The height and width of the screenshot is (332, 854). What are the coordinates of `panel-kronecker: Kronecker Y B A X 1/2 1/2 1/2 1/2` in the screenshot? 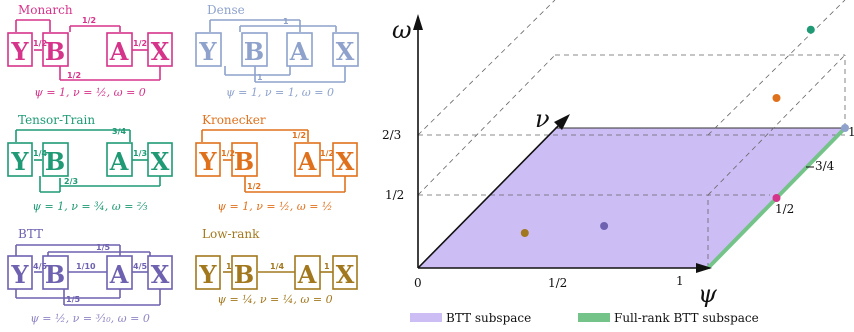 It's located at (276, 163).